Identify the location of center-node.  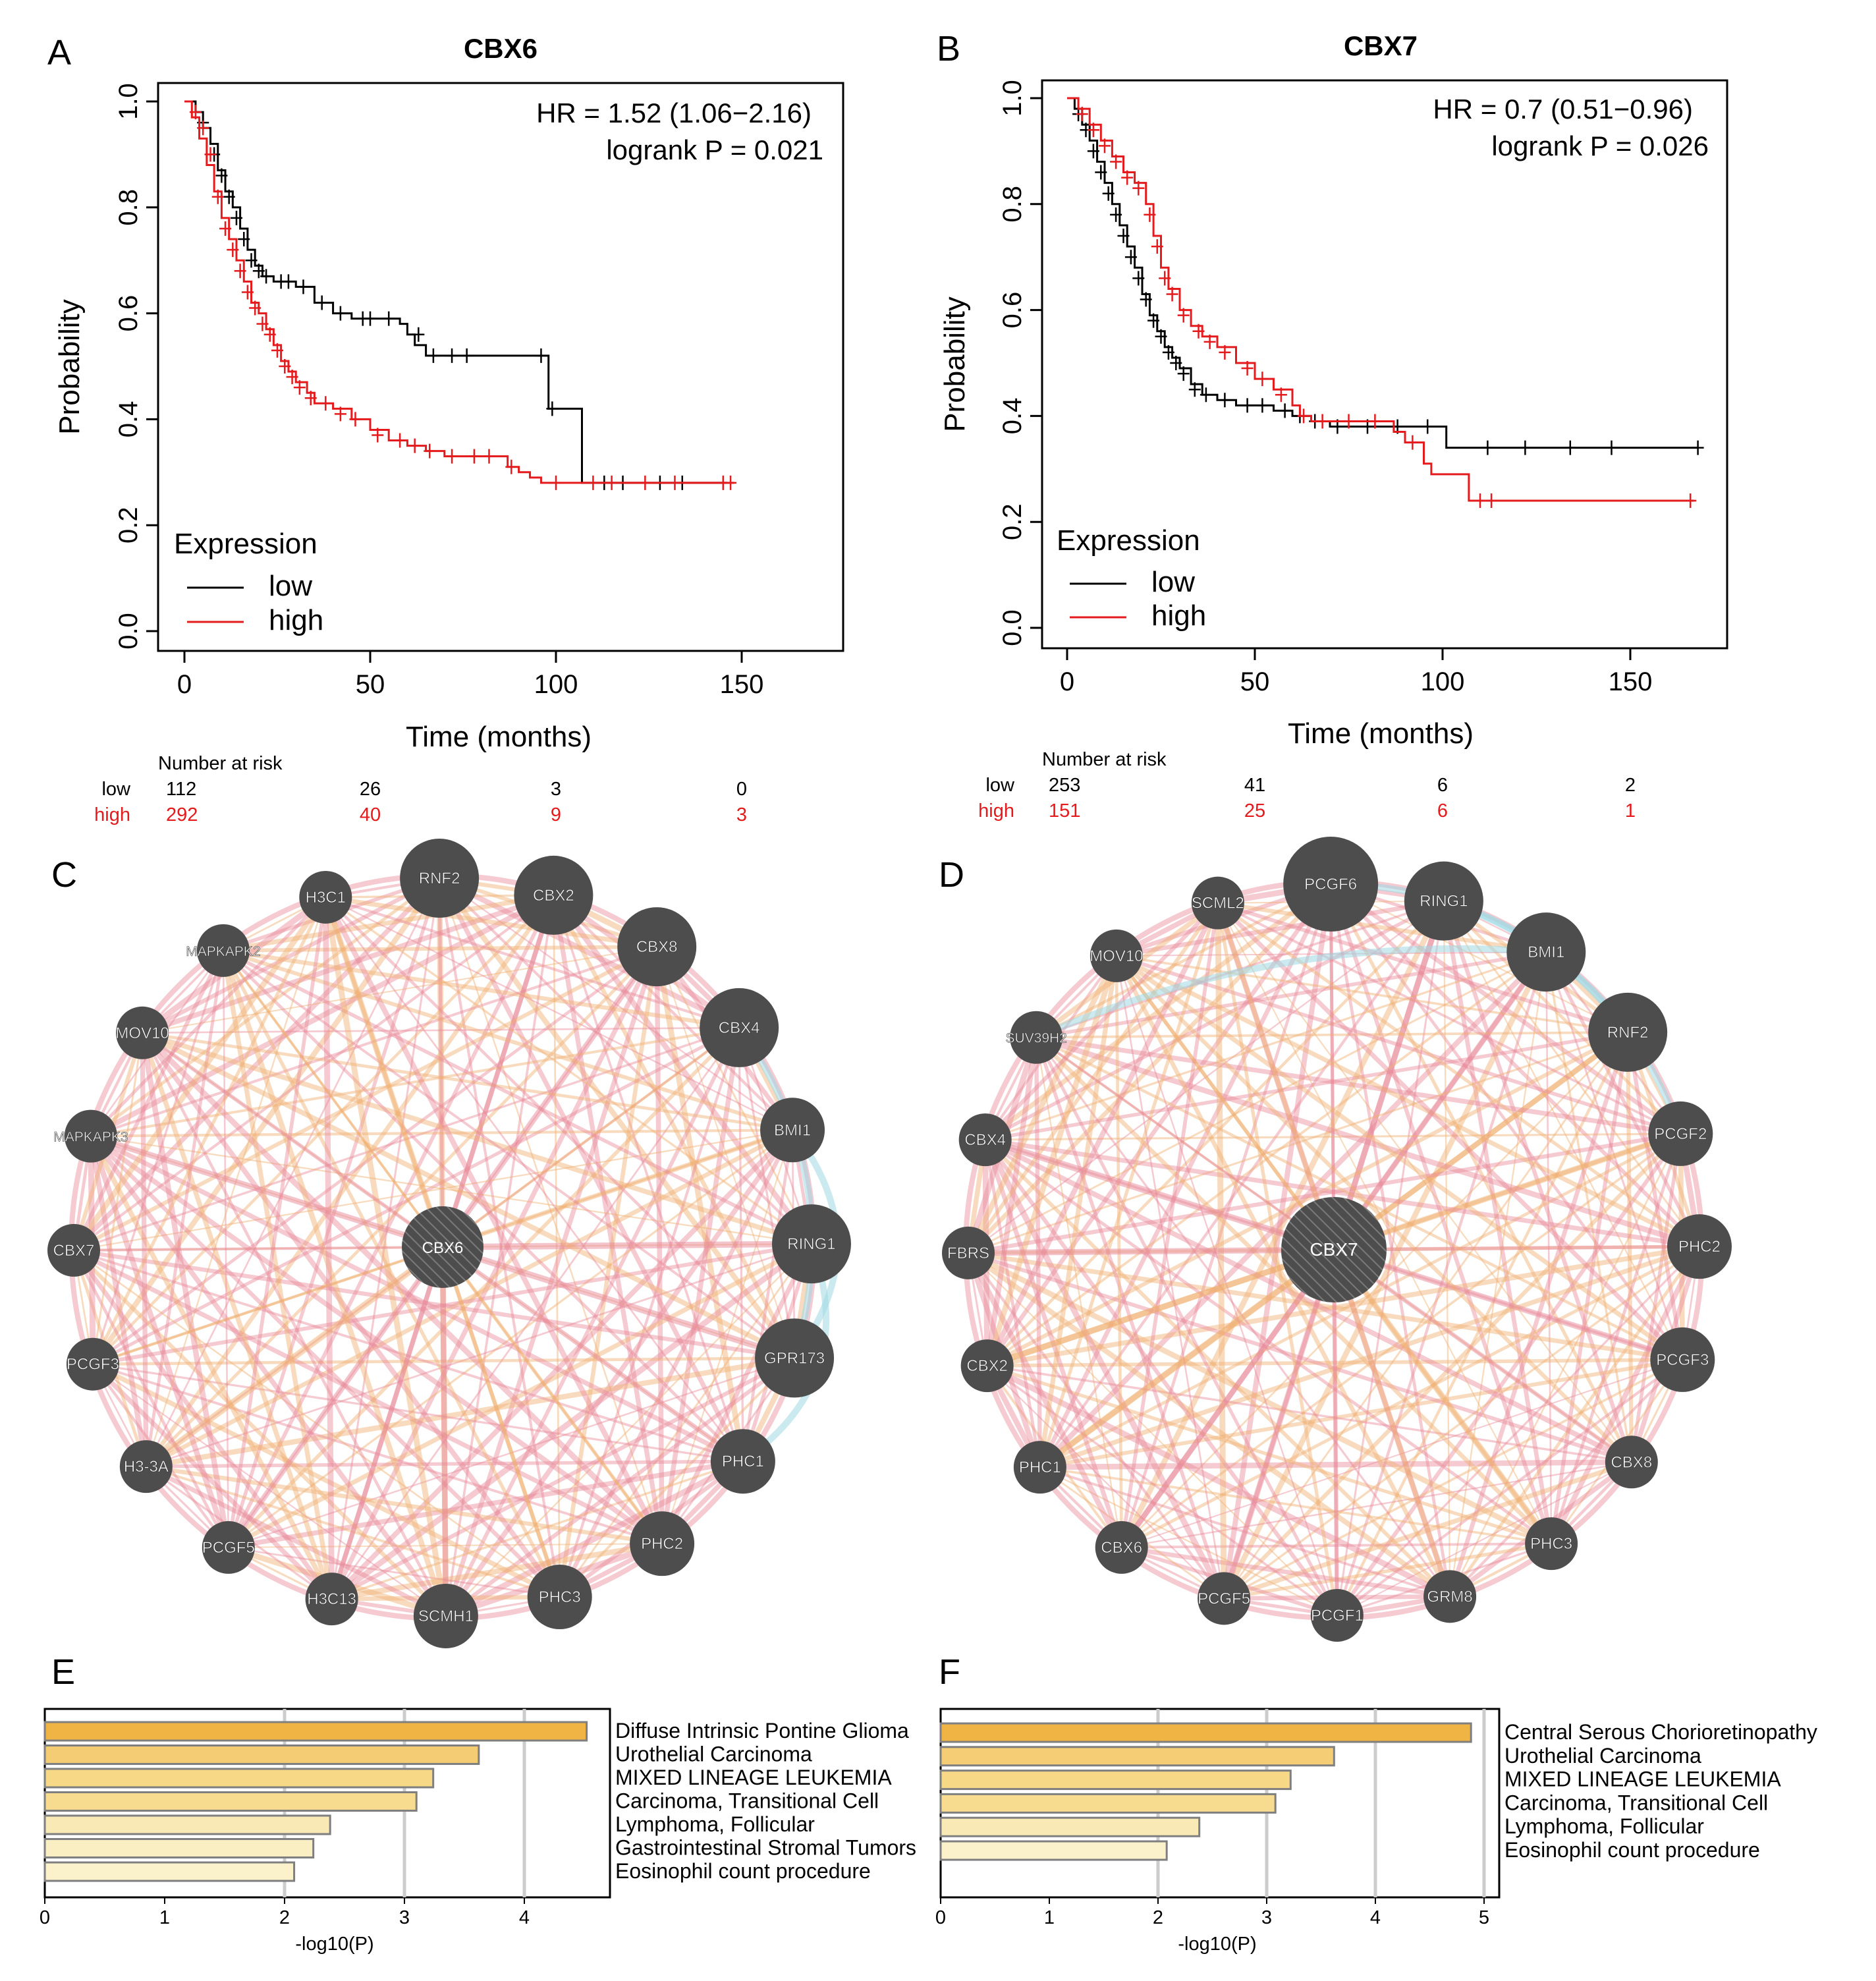
(1334, 1249).